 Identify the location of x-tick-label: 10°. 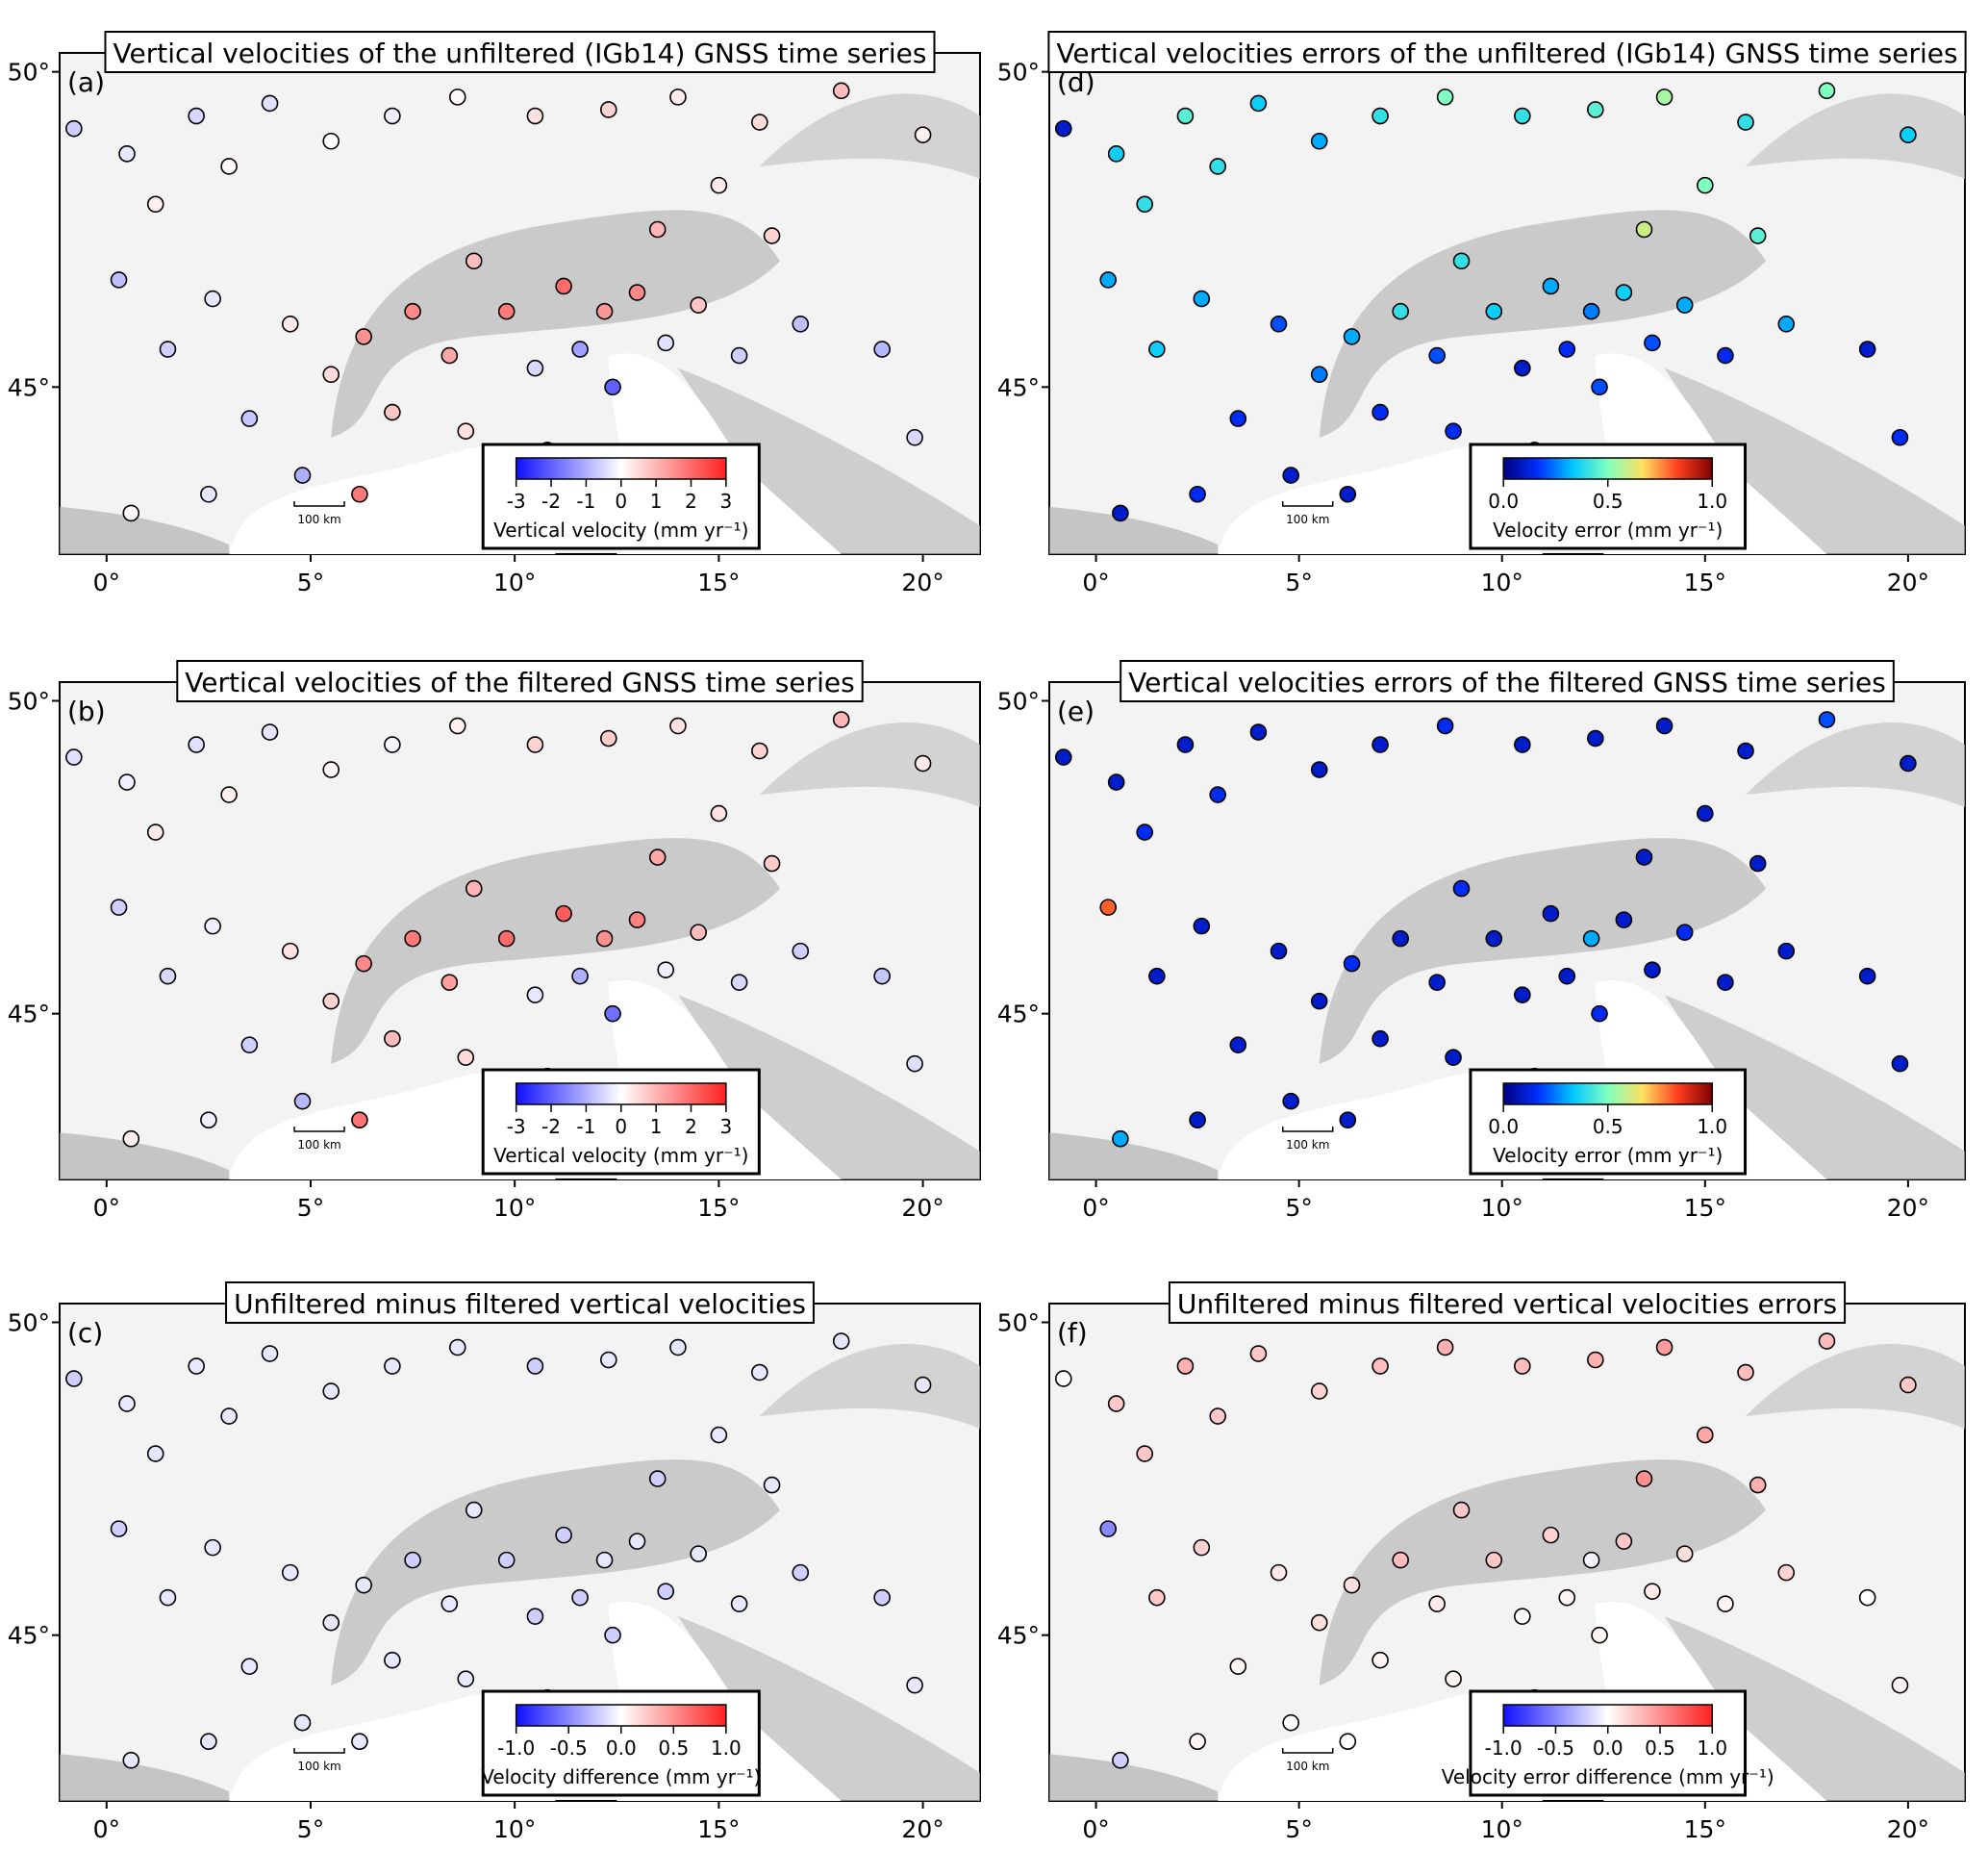
(1502, 1829).